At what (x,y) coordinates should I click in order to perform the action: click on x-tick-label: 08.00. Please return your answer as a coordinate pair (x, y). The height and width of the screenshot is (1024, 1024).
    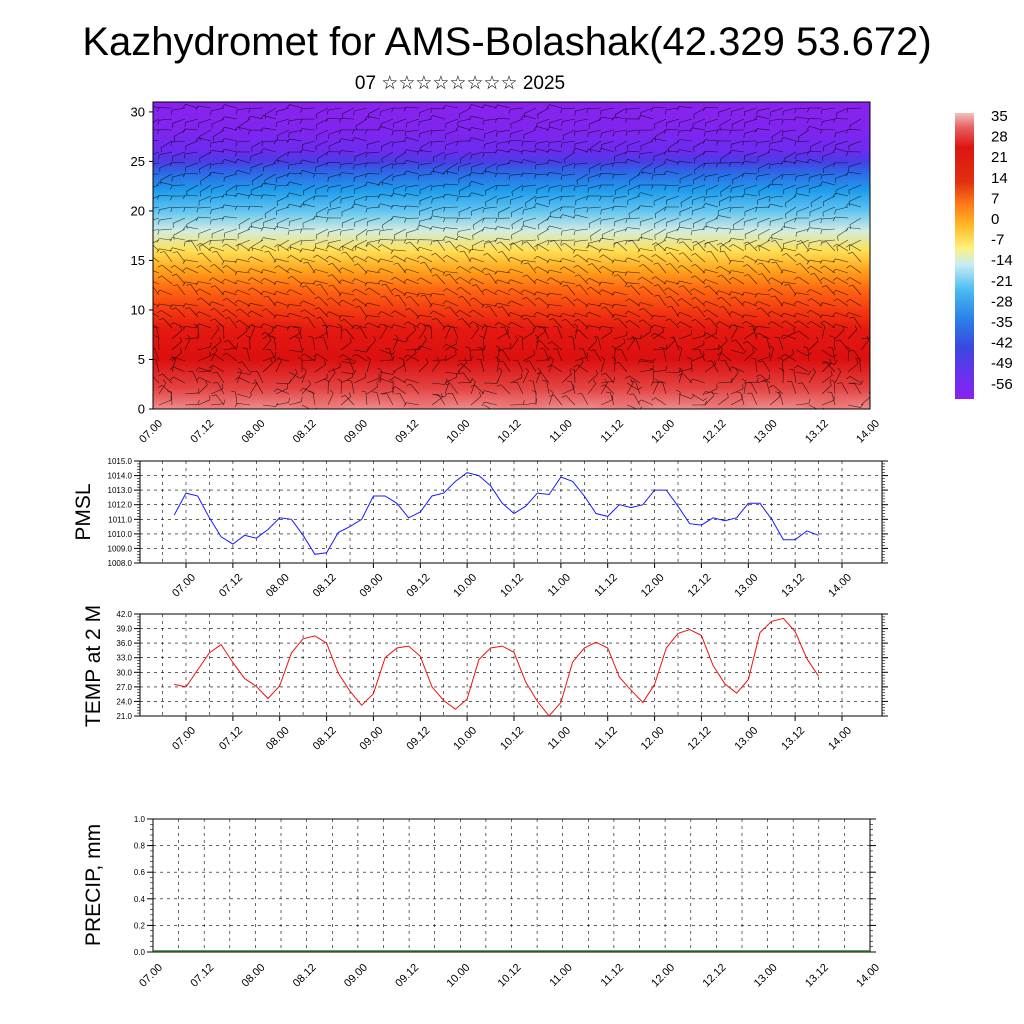
    Looking at the image, I should click on (254, 432).